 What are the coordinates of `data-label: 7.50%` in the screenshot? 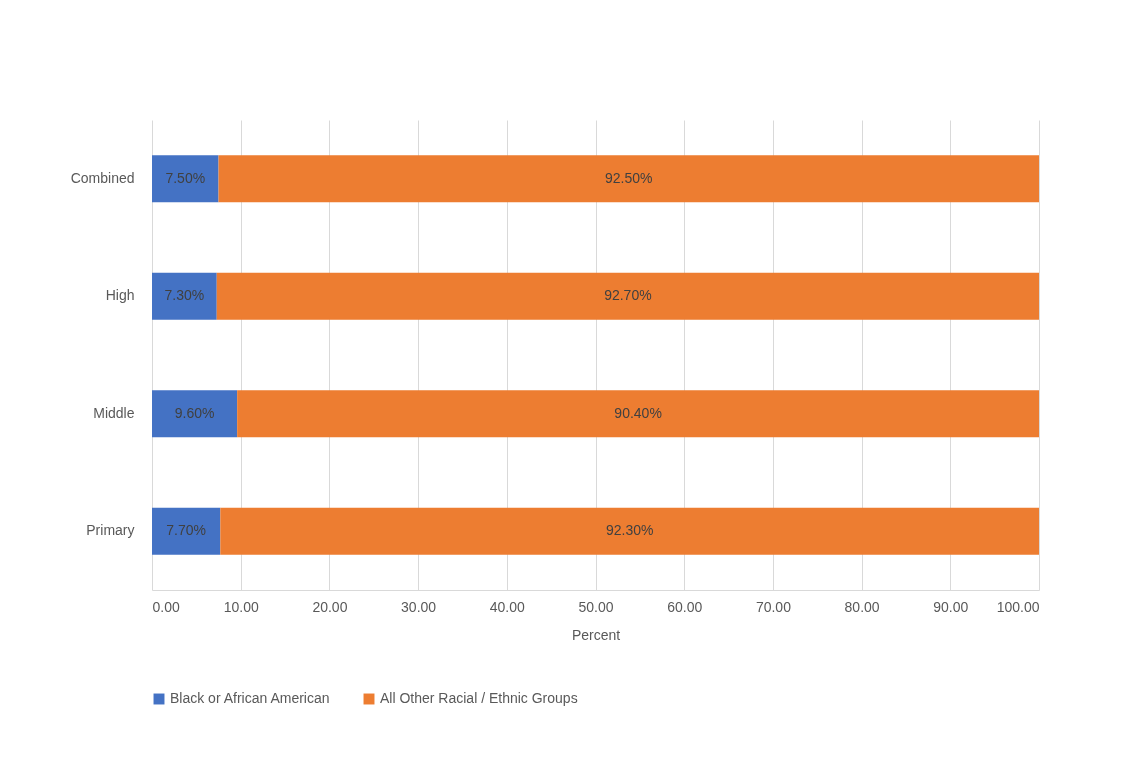 It's located at (185, 177).